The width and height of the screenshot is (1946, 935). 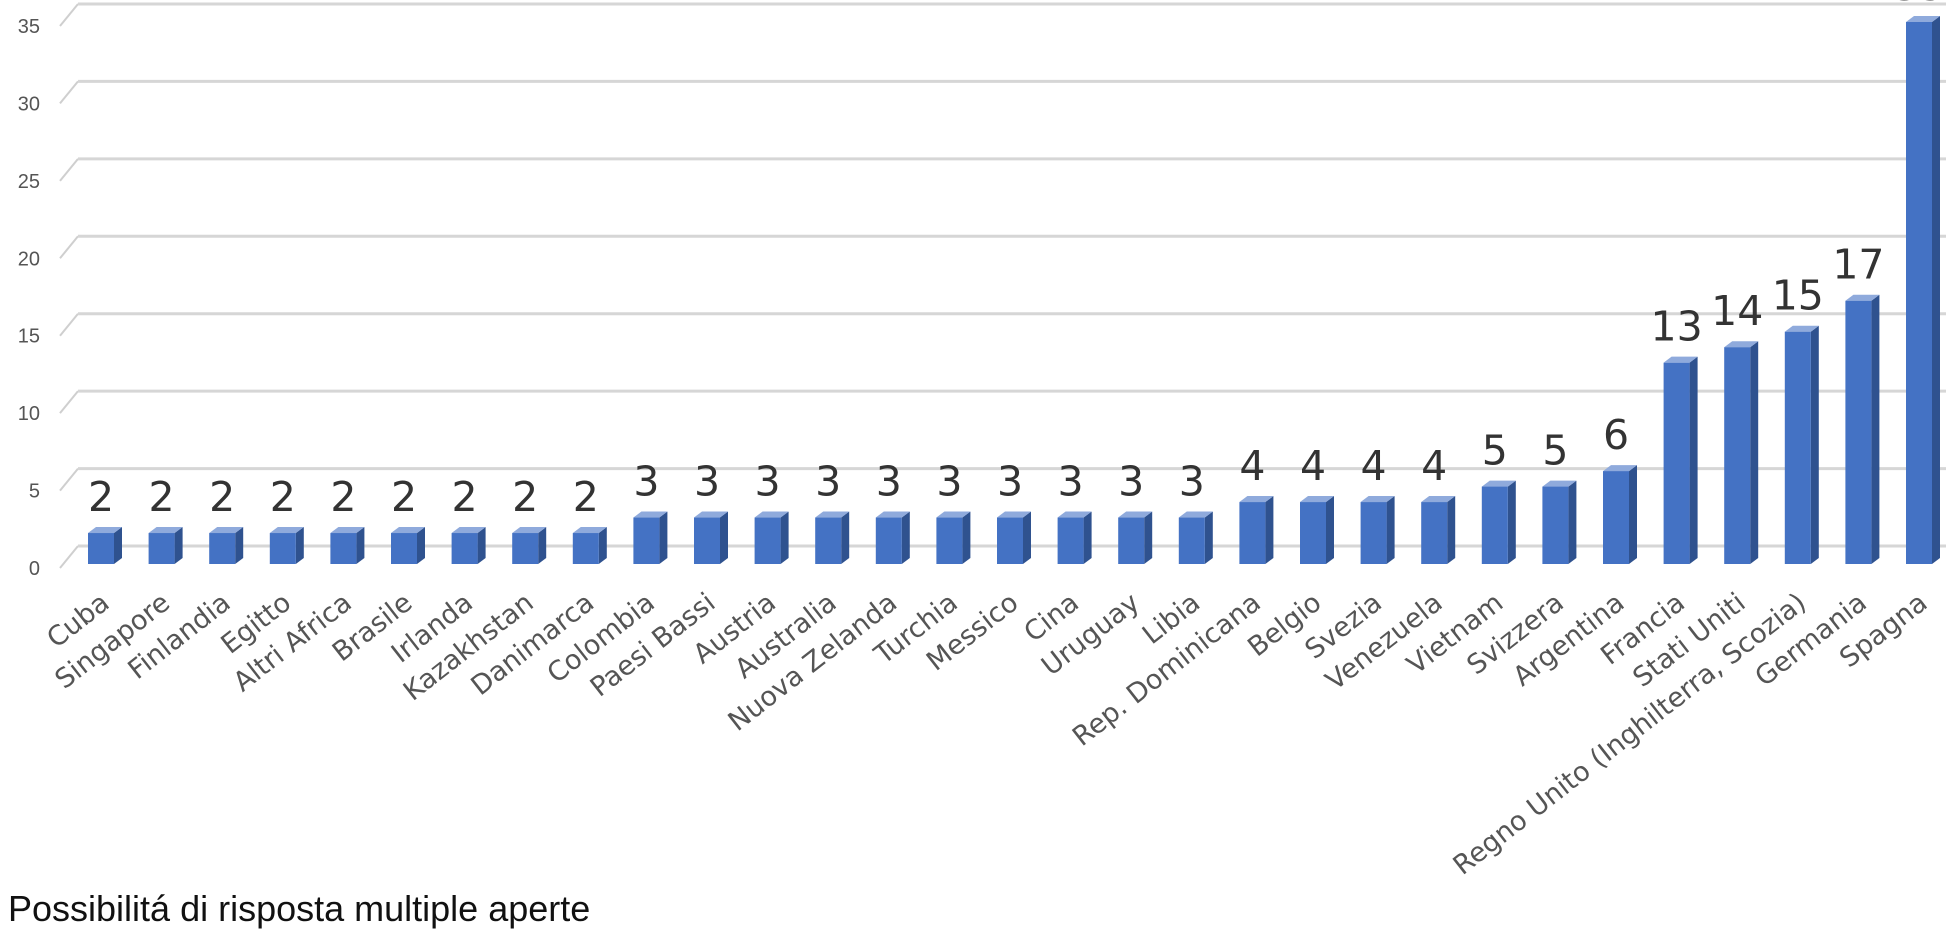 What do you see at coordinates (29, 182) in the screenshot?
I see `y-tick-label: 25` at bounding box center [29, 182].